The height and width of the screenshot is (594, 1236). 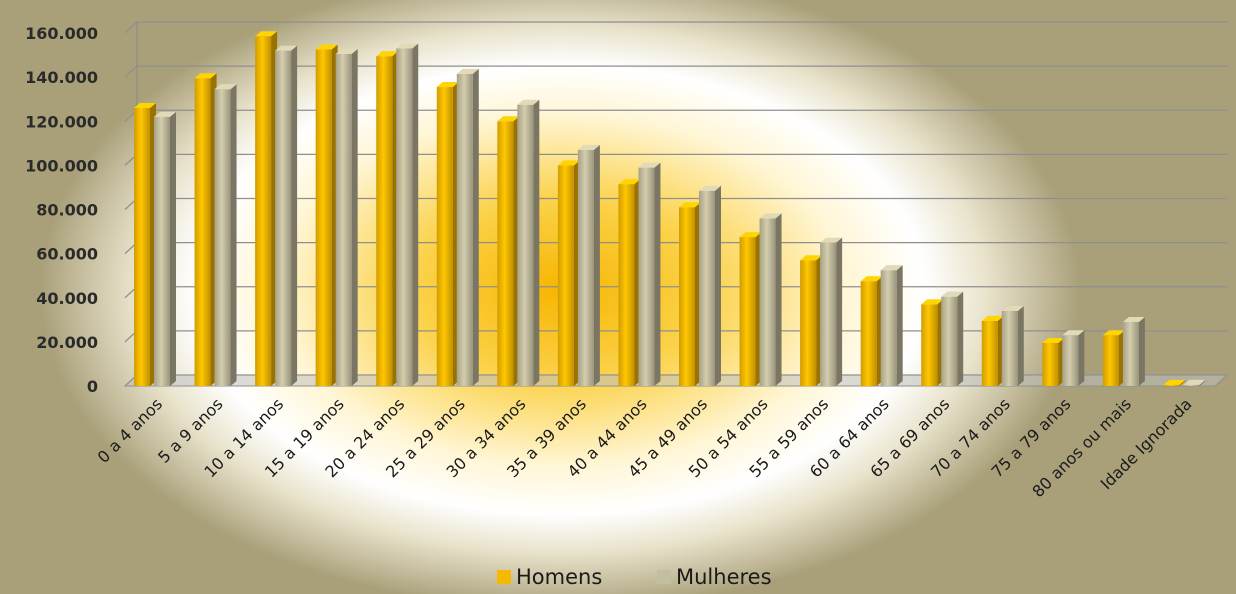 What do you see at coordinates (559, 577) in the screenshot?
I see `legend-label-homens: Homens` at bounding box center [559, 577].